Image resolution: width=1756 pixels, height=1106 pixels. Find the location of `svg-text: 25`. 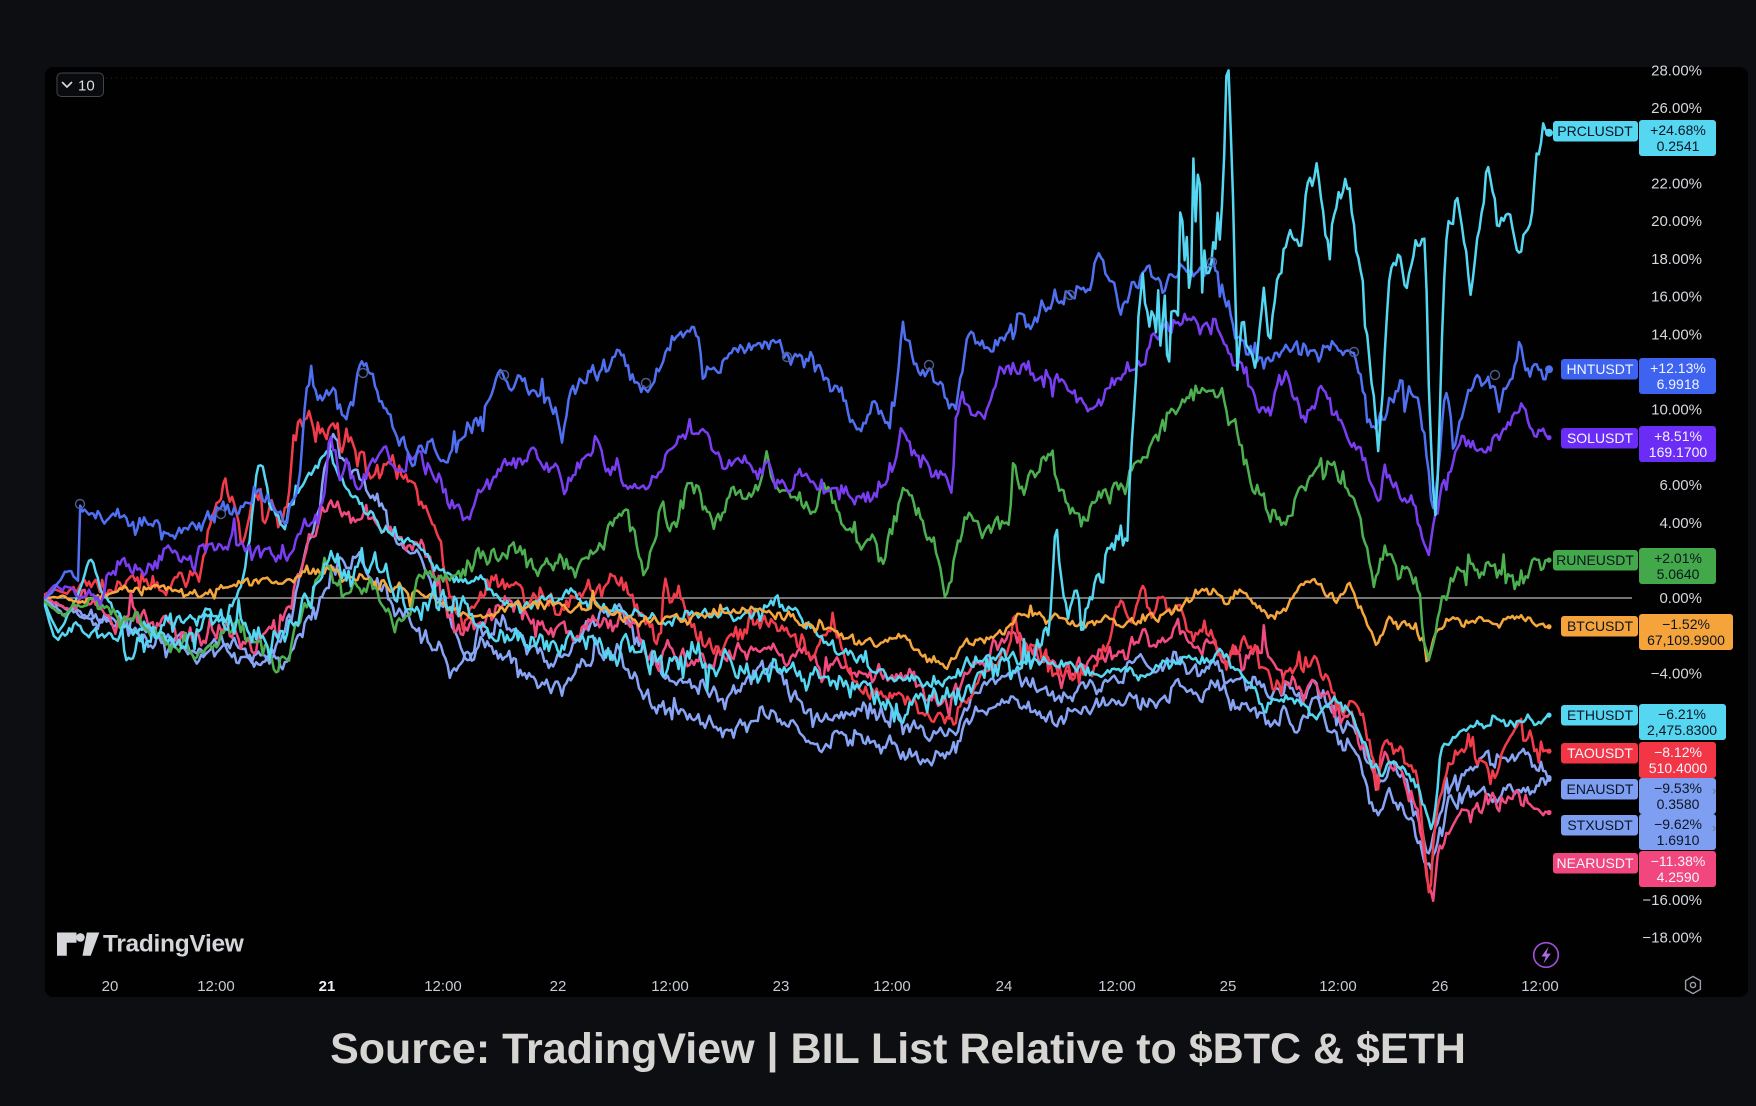

svg-text: 25 is located at coordinates (1228, 986).